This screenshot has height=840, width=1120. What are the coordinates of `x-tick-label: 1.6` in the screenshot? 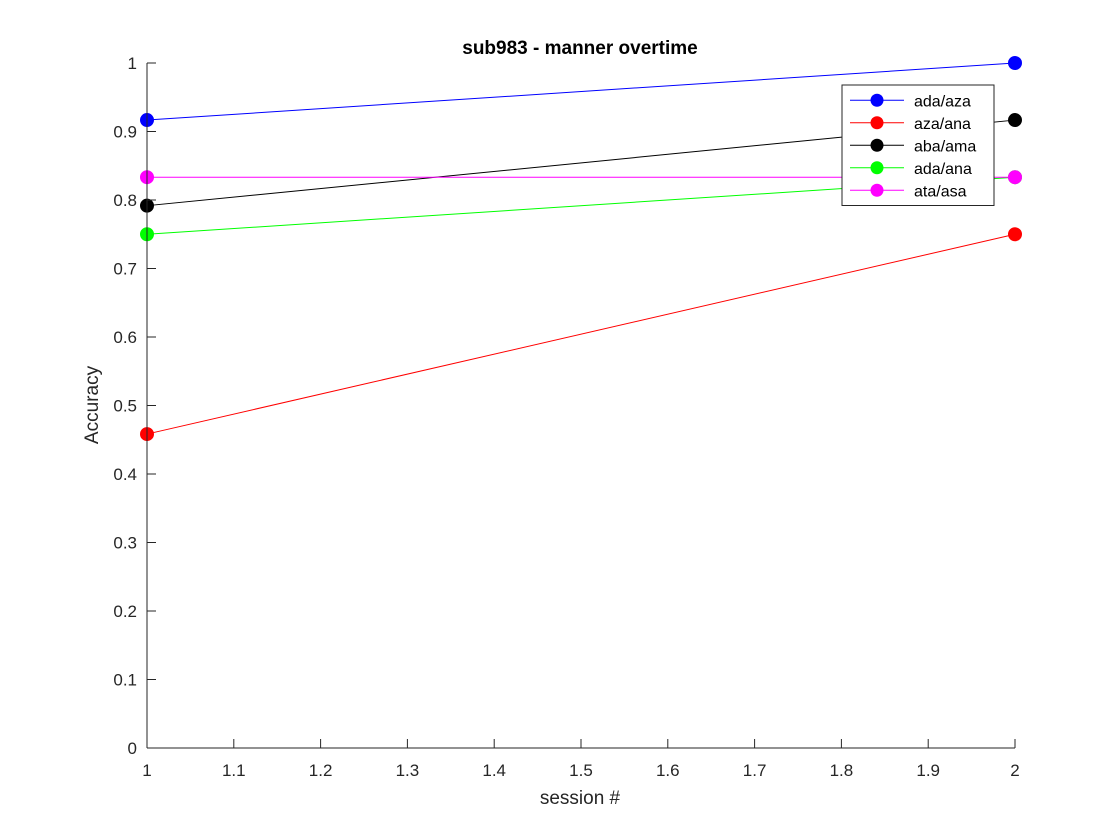 It's located at (668, 770).